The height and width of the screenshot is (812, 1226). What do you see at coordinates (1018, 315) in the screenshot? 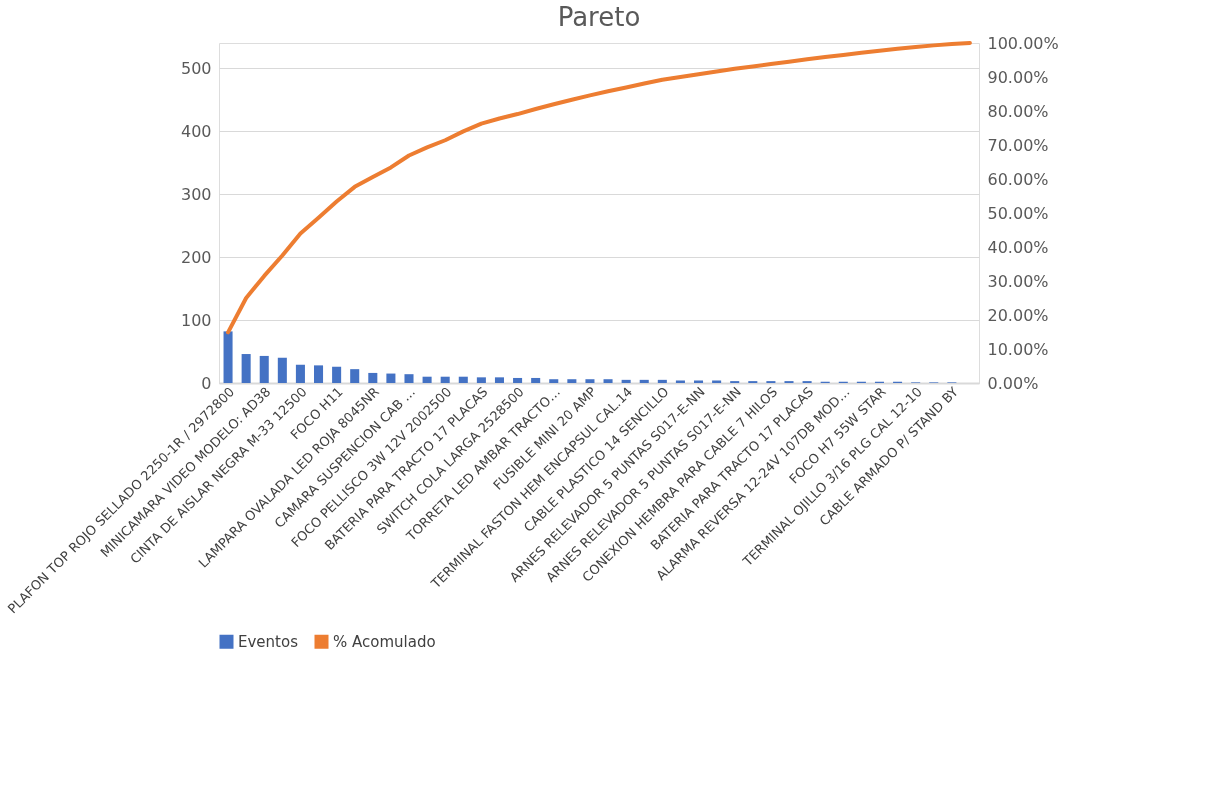
I see `y2-tick-label: 20.00%` at bounding box center [1018, 315].